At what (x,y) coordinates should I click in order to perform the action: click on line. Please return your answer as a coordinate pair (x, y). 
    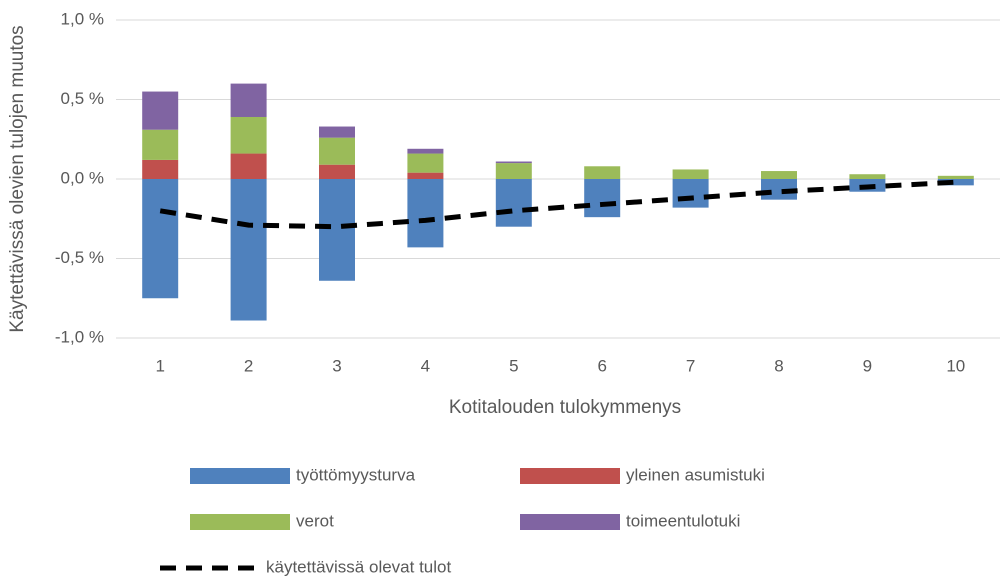
    Looking at the image, I should click on (557, 204).